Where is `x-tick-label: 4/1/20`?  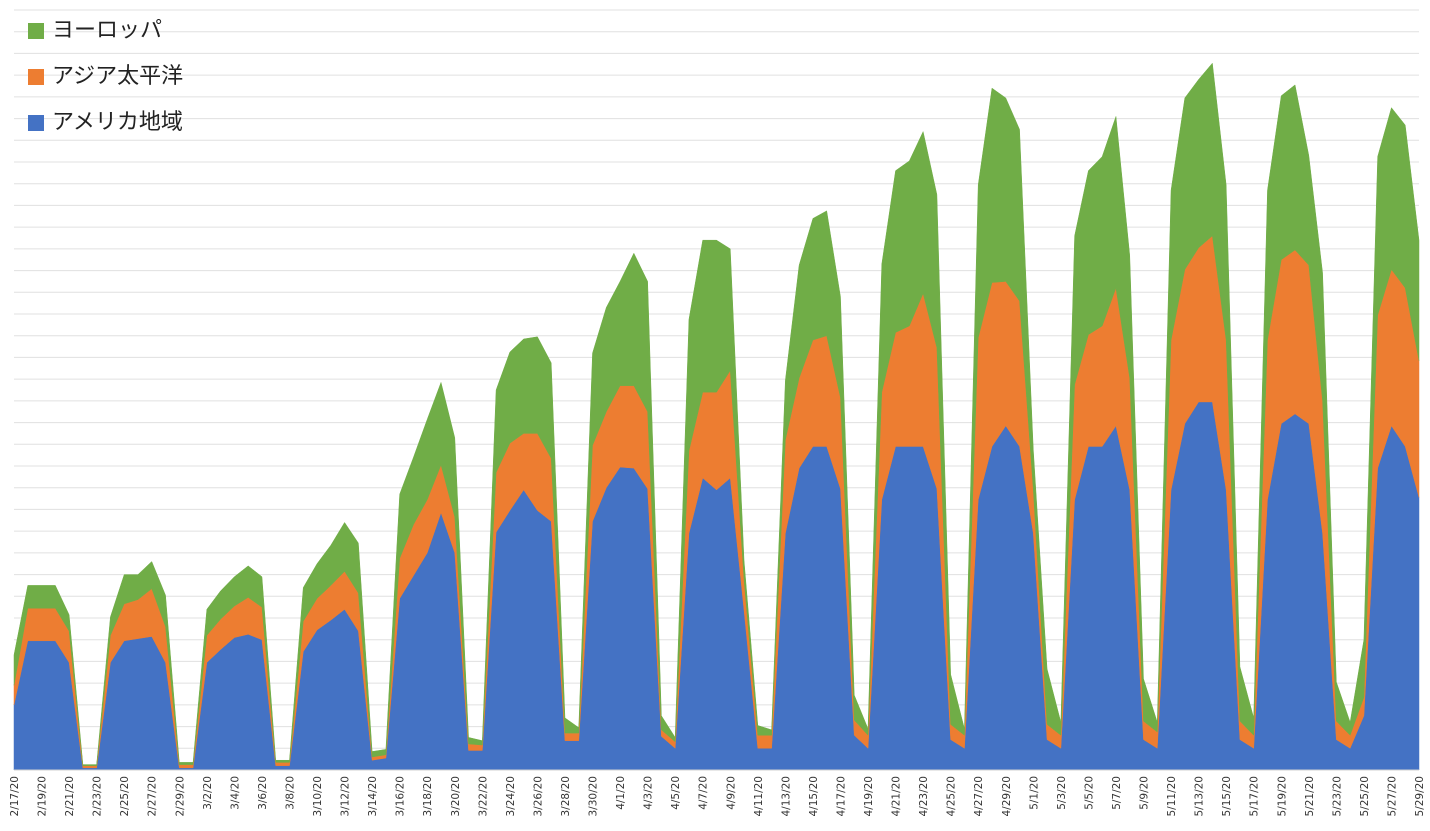 x-tick-label: 4/1/20 is located at coordinates (621, 793).